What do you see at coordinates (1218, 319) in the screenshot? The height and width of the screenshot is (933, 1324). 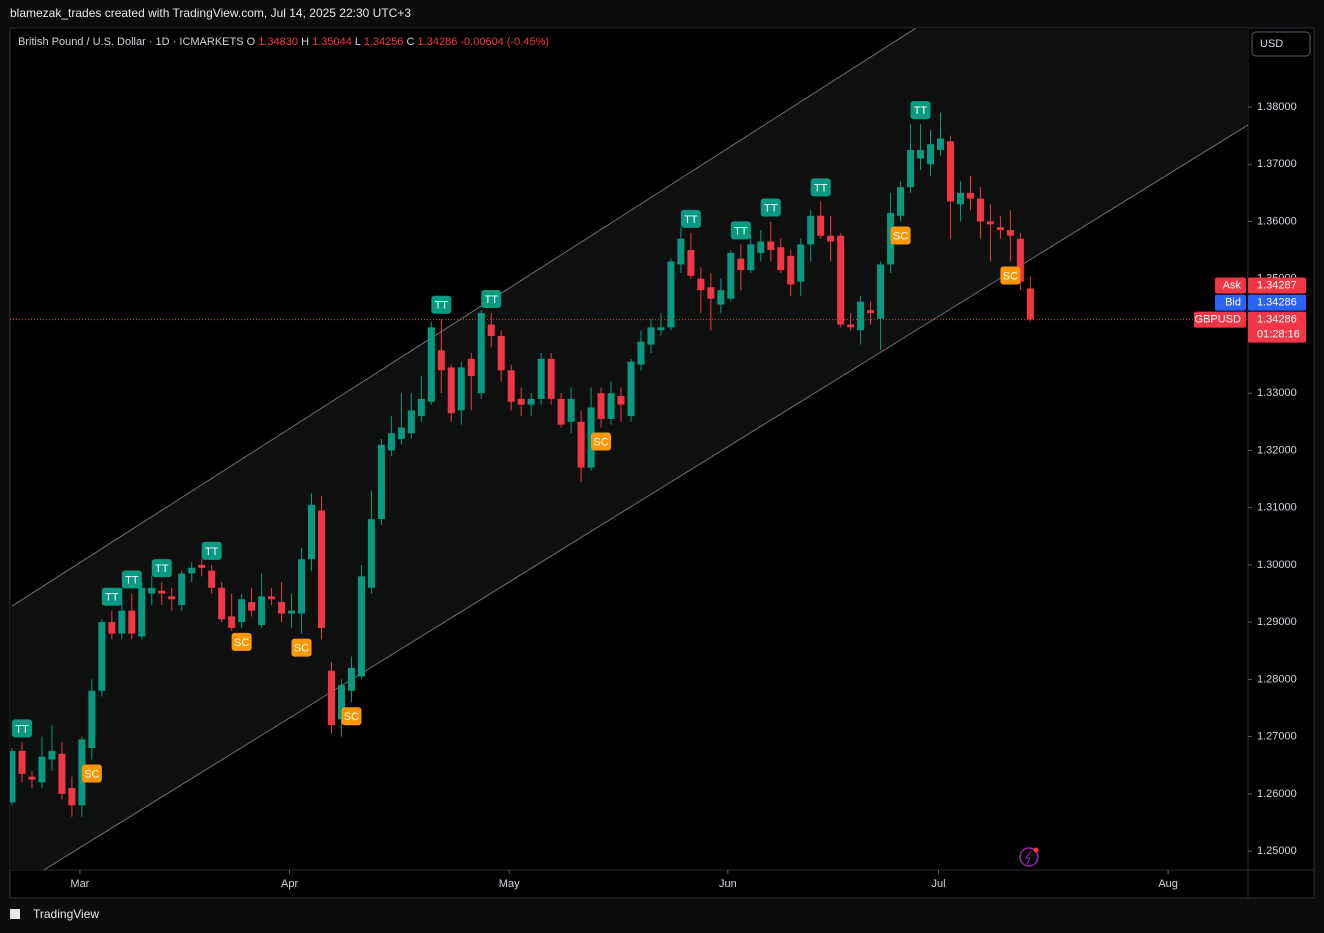 I see `price-tag-name: GBPUSD` at bounding box center [1218, 319].